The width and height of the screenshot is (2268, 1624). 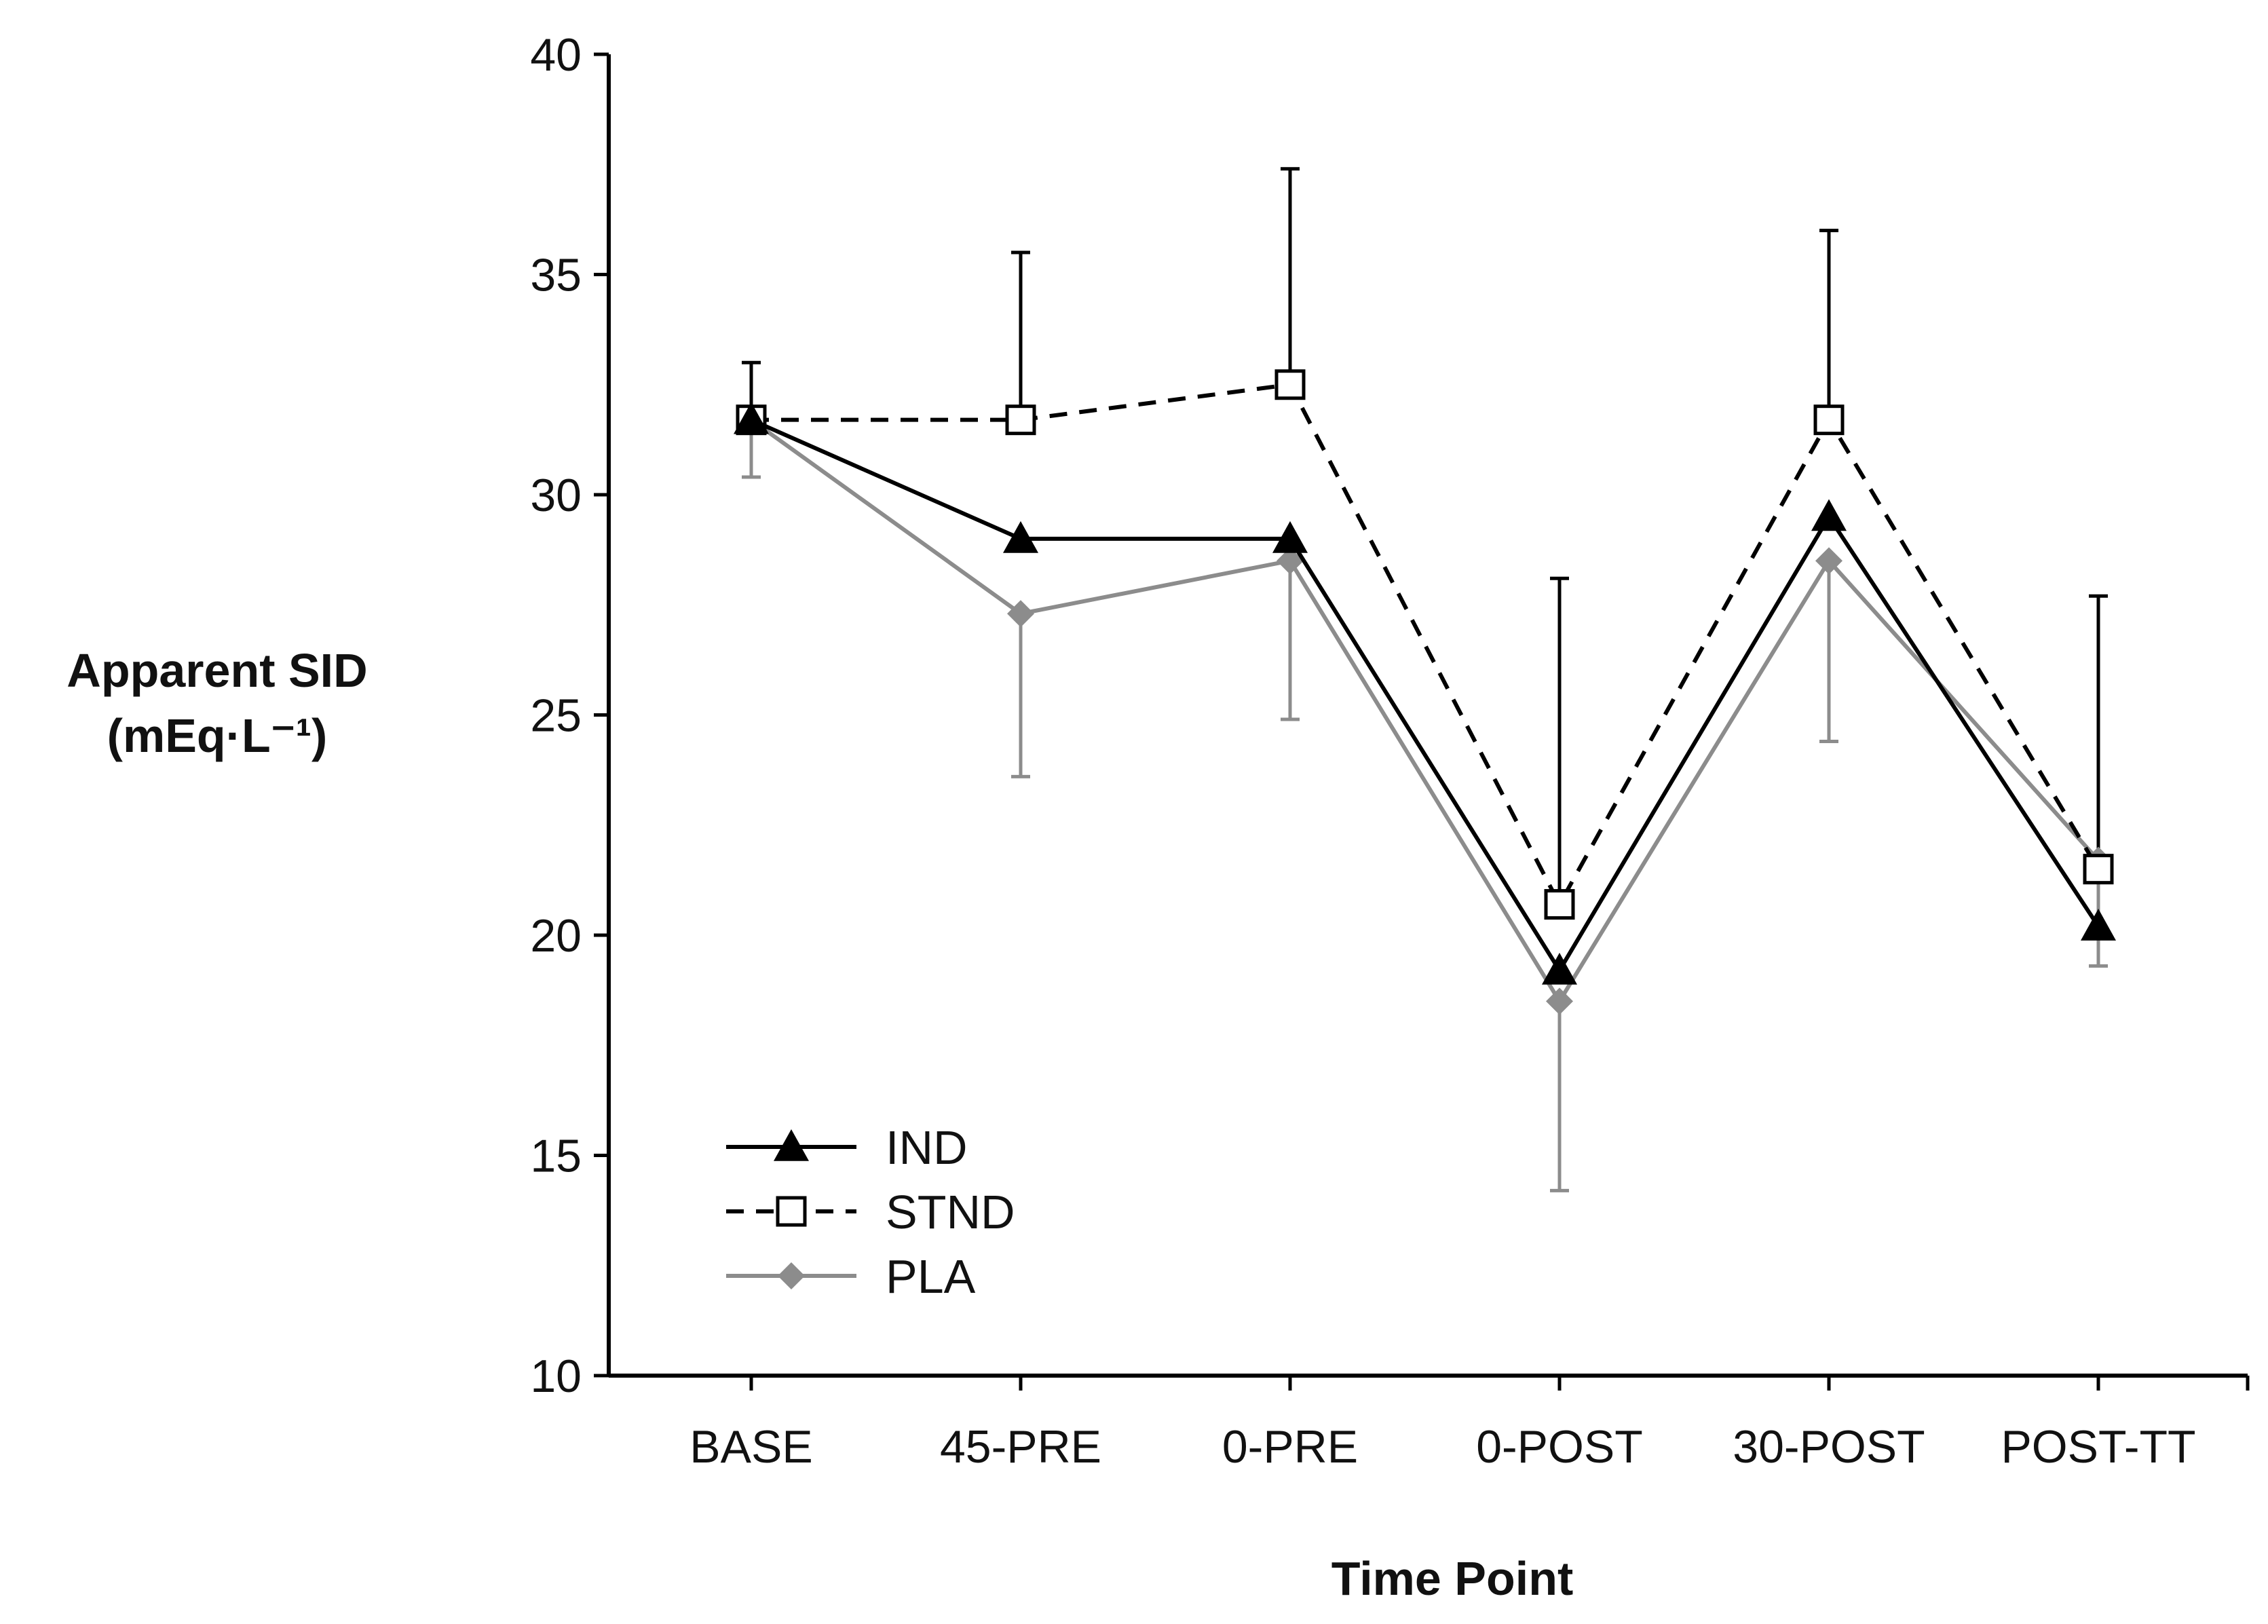 What do you see at coordinates (1452, 1579) in the screenshot?
I see `x-axis-title: Time Point` at bounding box center [1452, 1579].